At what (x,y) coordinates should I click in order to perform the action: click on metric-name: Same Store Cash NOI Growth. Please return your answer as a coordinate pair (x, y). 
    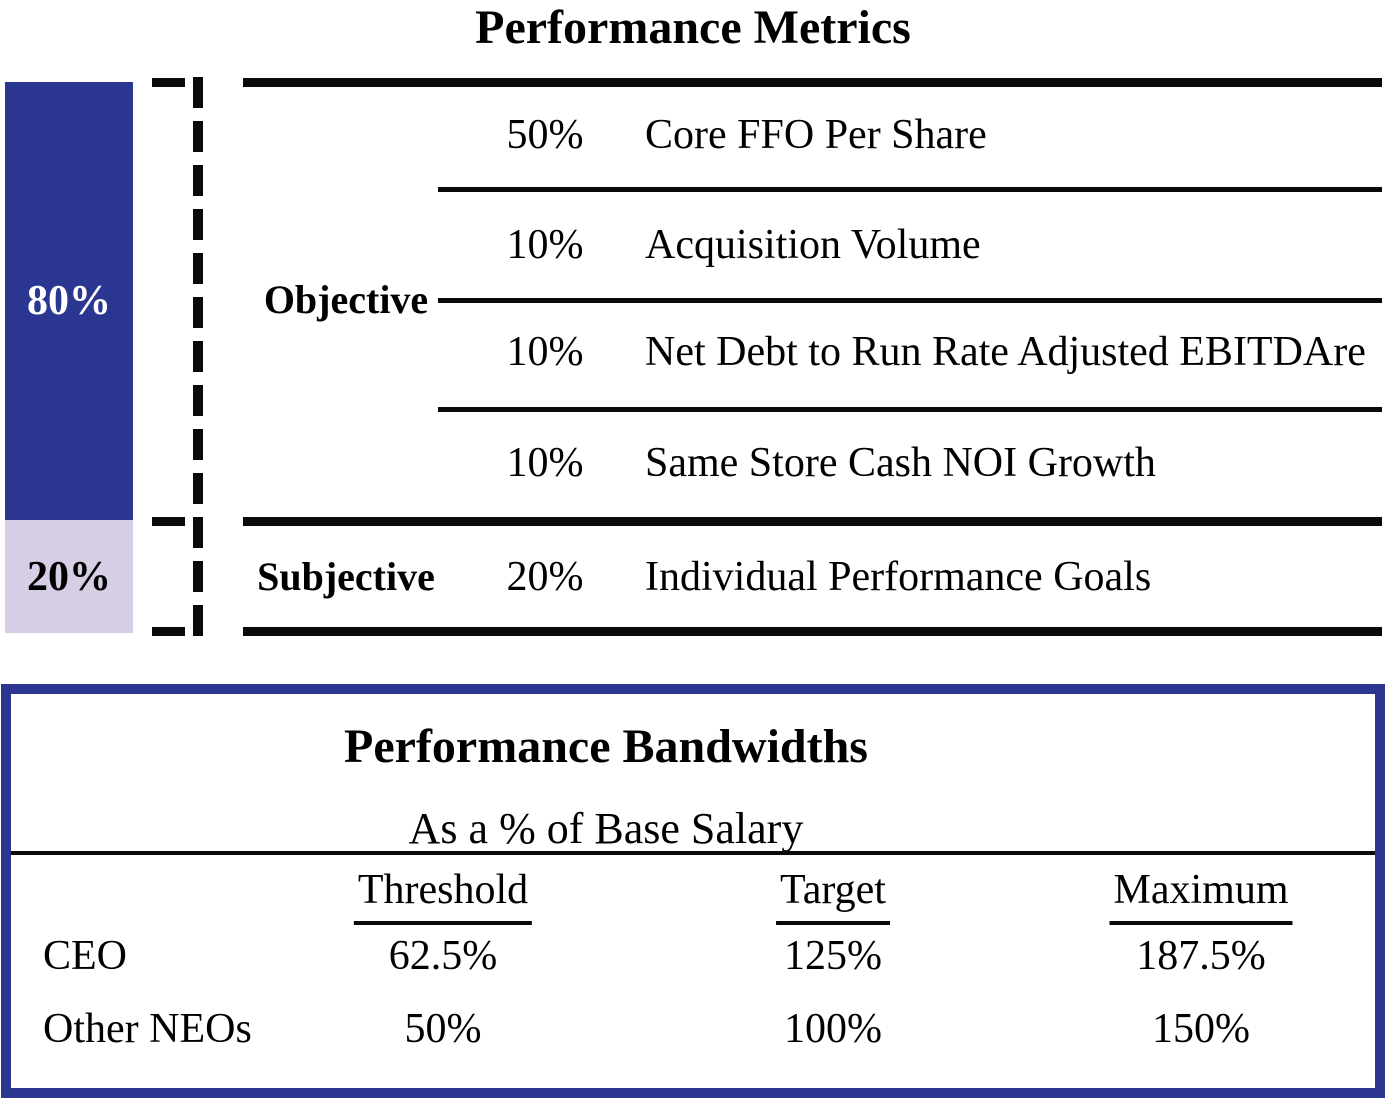
    Looking at the image, I should click on (900, 463).